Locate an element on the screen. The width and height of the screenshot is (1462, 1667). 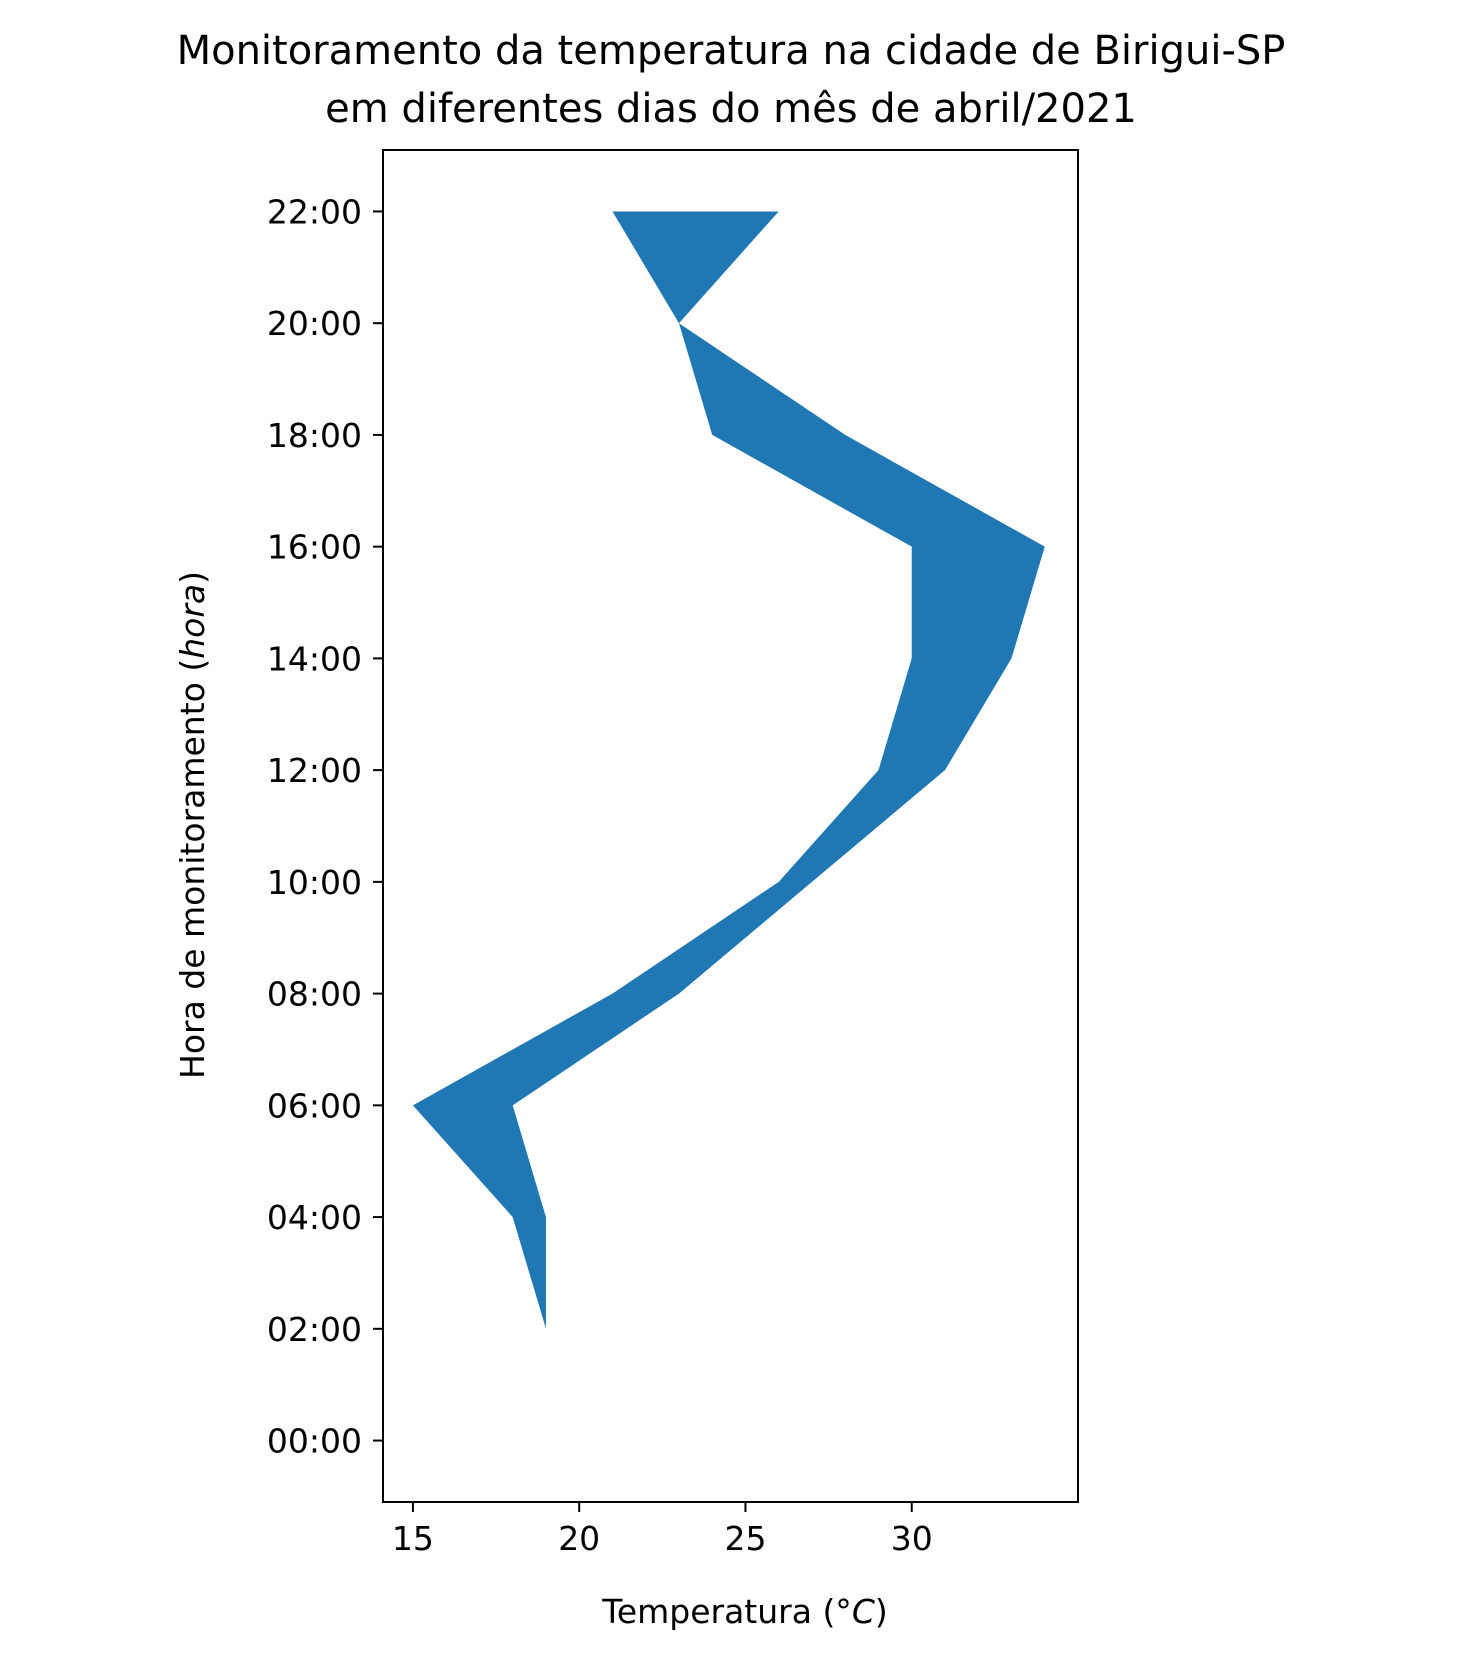
x-axis-label: Temperatura (°C) is located at coordinates (744, 1611).